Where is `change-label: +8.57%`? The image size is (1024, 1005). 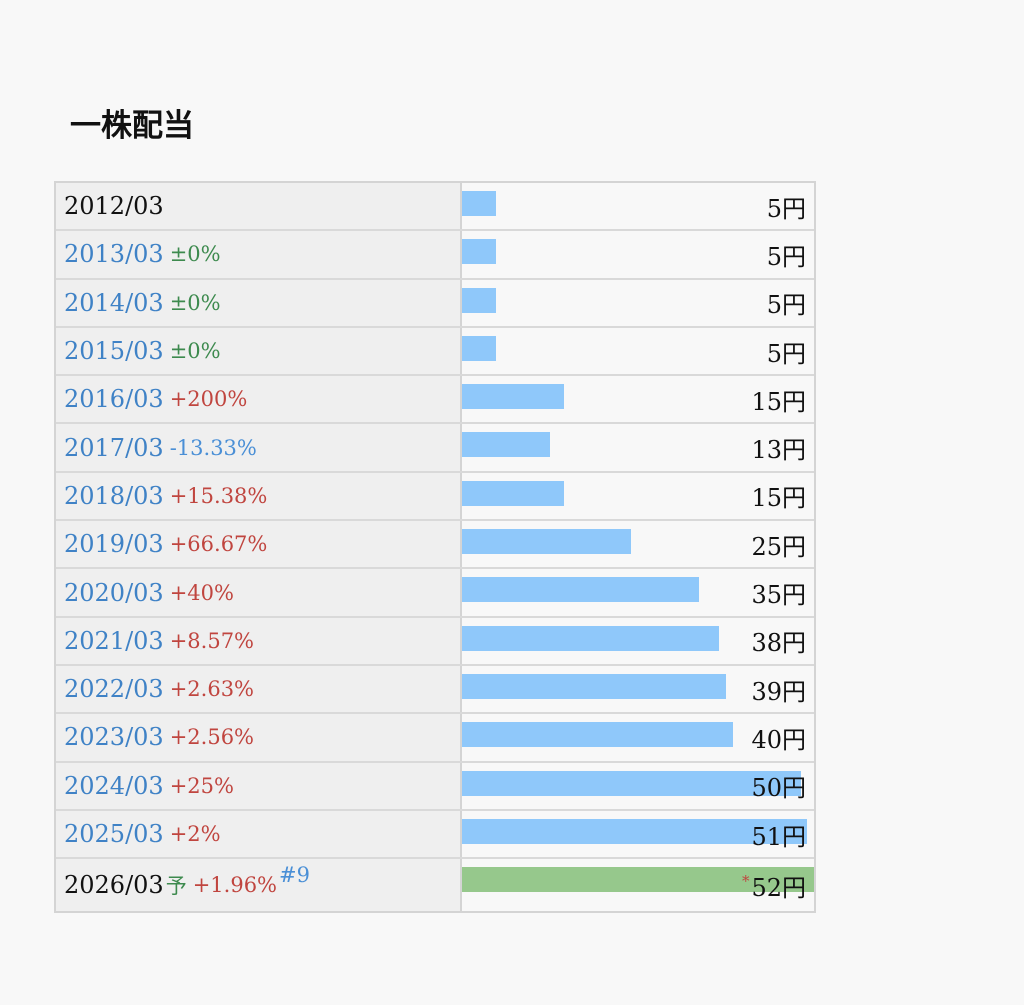 change-label: +8.57% is located at coordinates (212, 640).